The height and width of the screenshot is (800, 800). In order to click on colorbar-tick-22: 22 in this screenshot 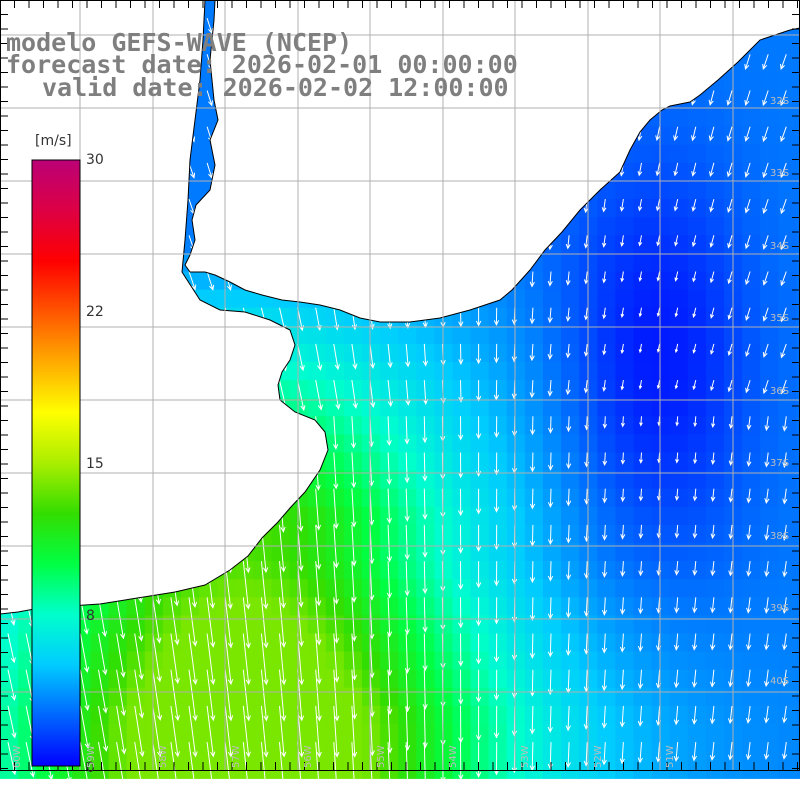, I will do `click(95, 312)`.